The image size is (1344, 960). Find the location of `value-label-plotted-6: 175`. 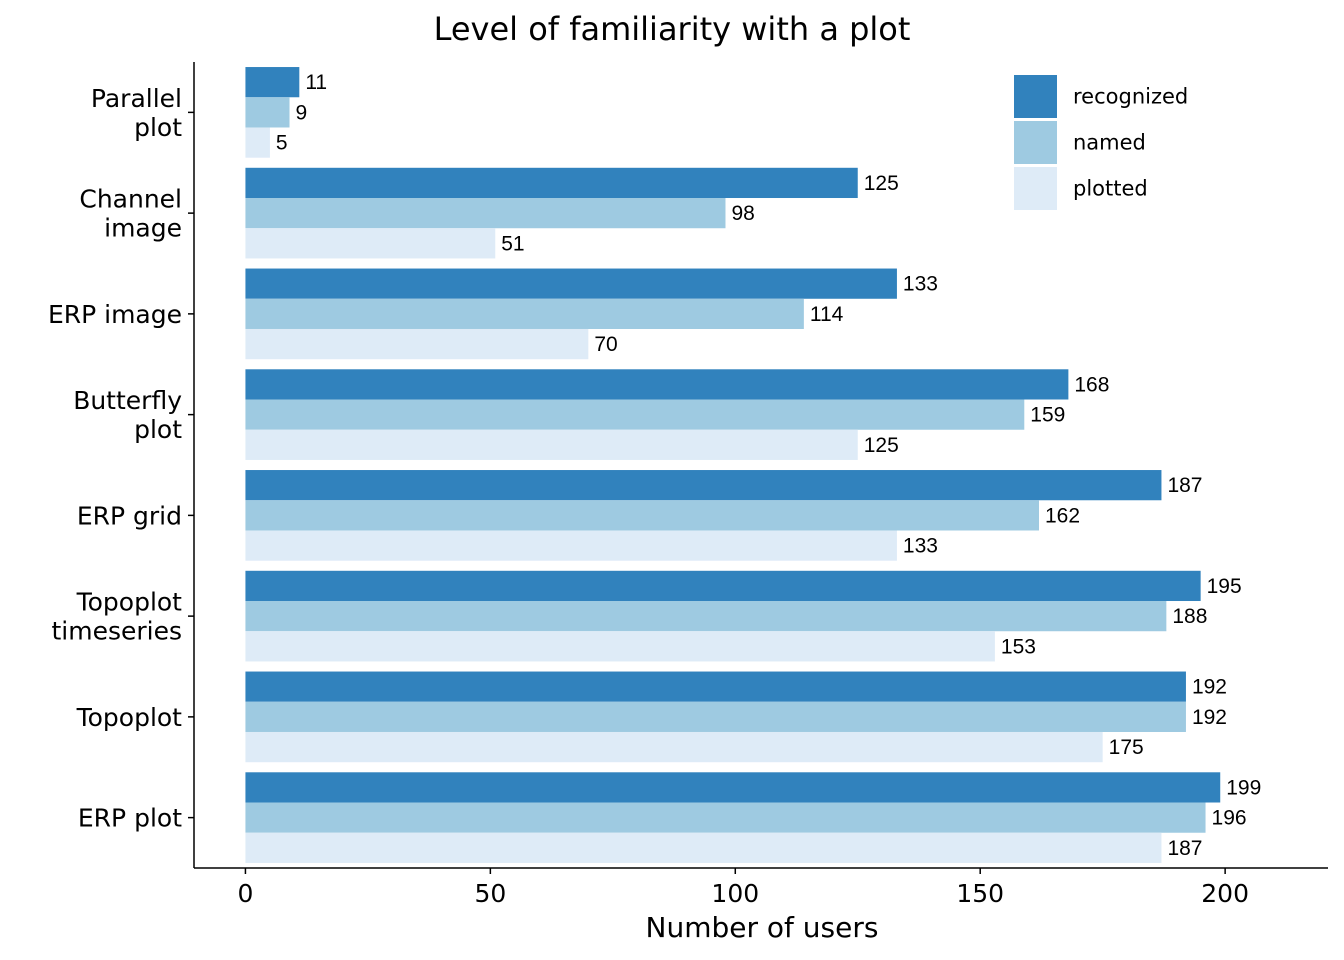

value-label-plotted-6: 175 is located at coordinates (1126, 747).